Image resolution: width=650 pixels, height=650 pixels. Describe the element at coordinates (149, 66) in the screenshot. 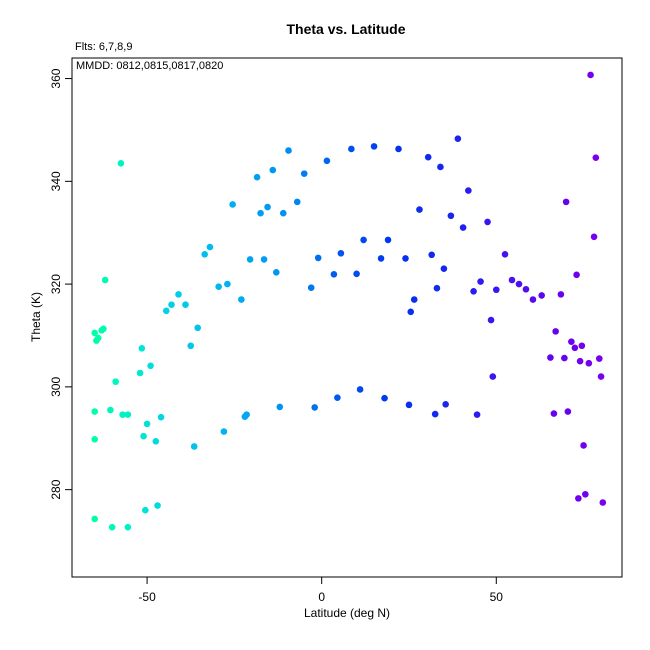

I see `dates-annotation: MMDD: 0812,0815,0817,0820` at that location.